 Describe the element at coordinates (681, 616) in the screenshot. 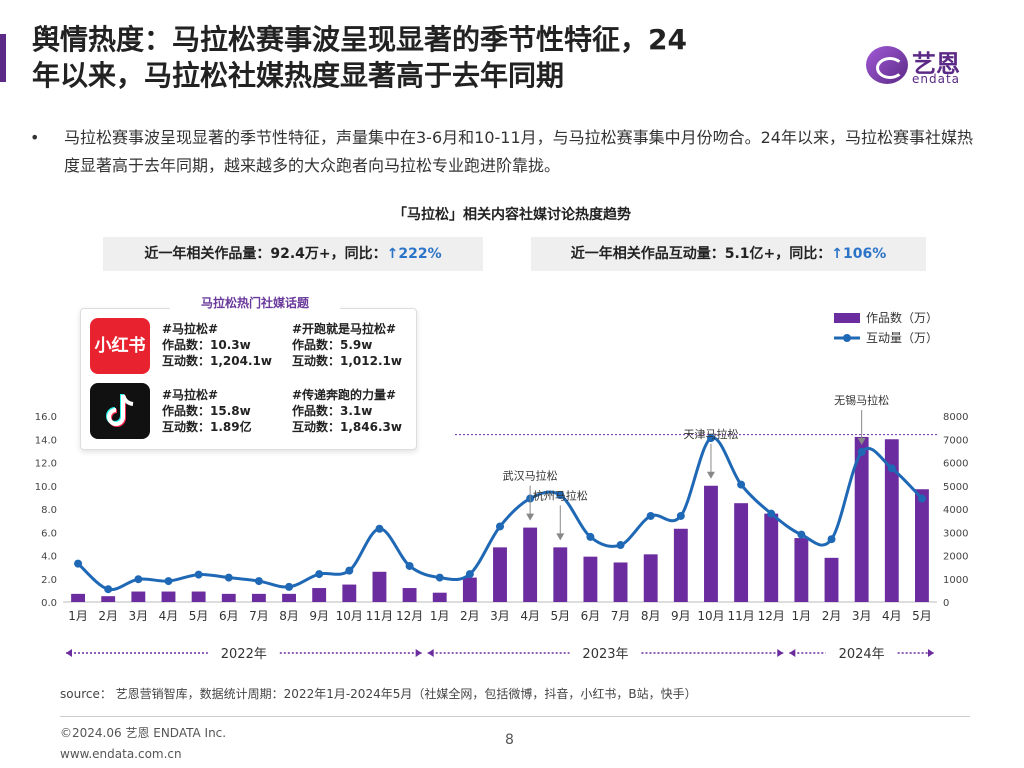

I see `x-tick-label: 9月` at that location.